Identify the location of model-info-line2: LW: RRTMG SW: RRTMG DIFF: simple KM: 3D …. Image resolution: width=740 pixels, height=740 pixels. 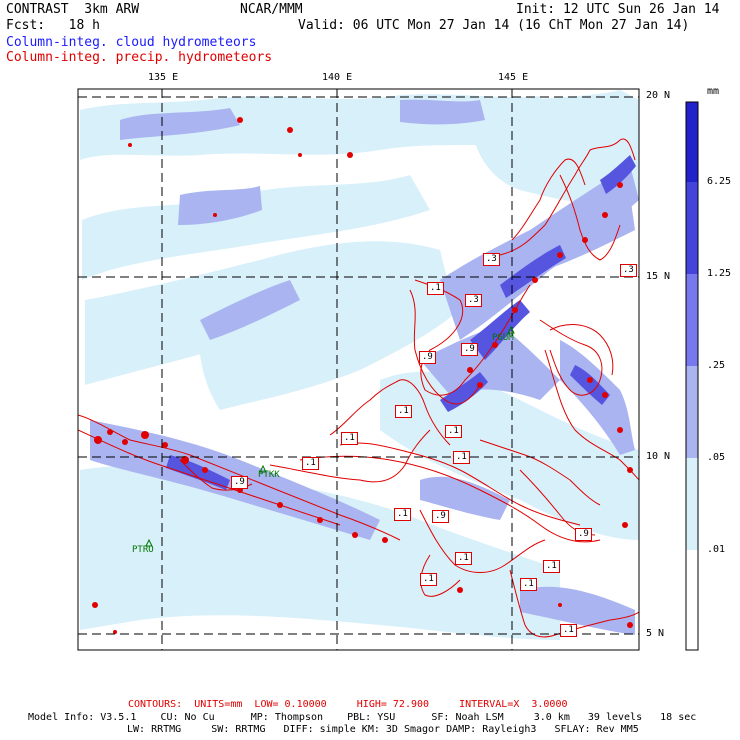
(383, 729).